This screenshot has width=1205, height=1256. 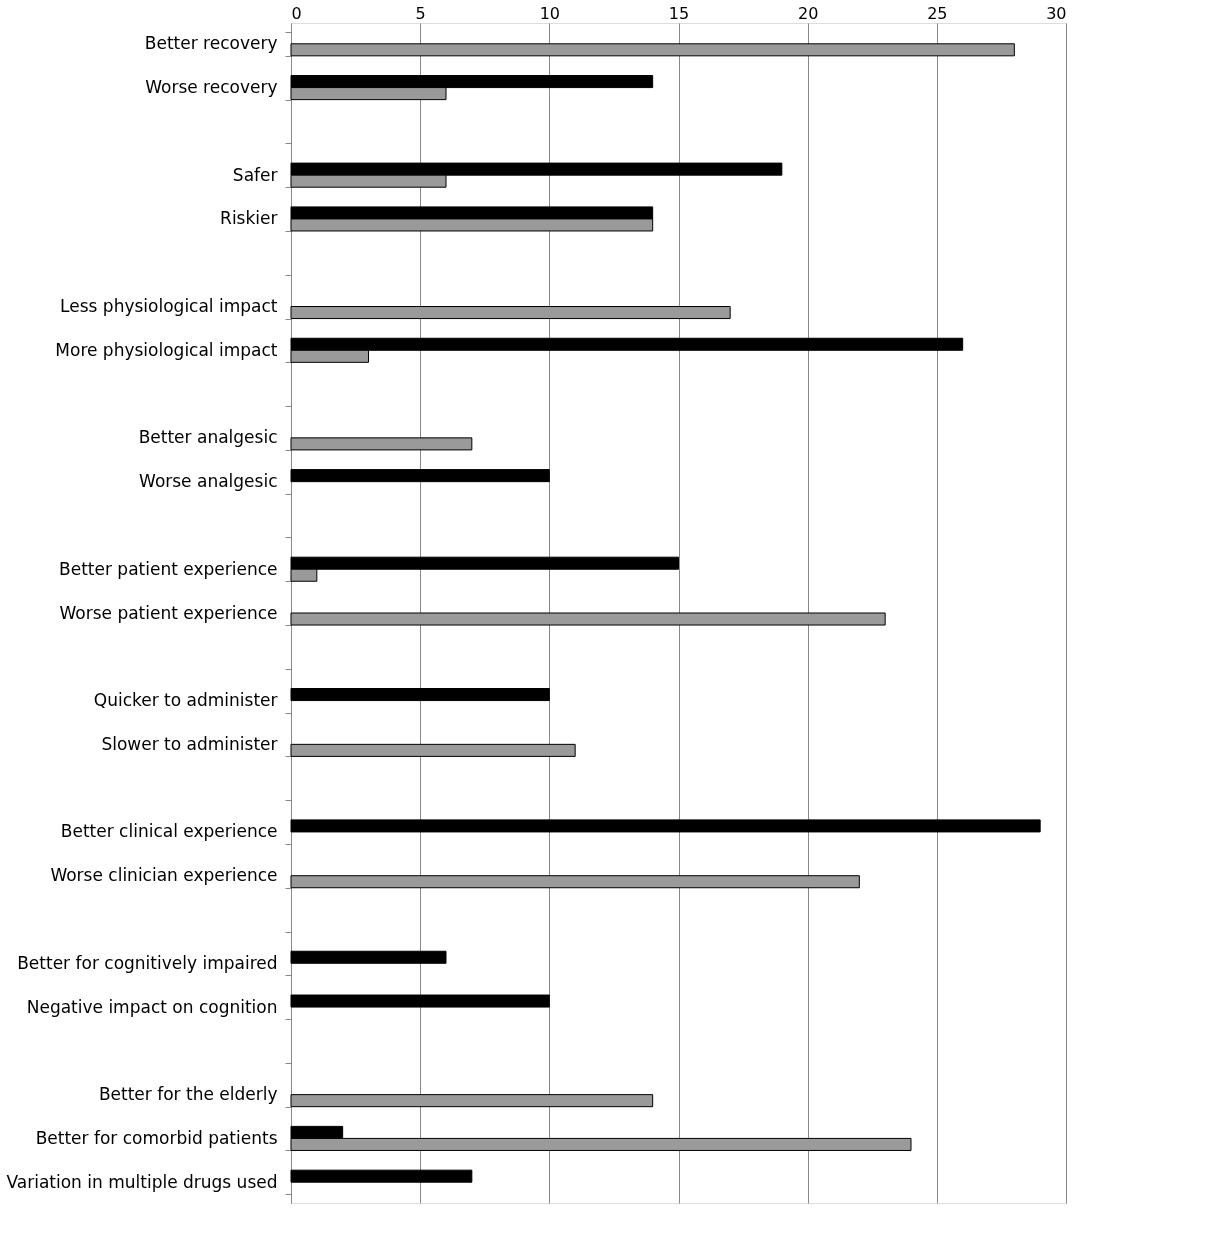 What do you see at coordinates (147, 962) in the screenshot?
I see `y-tick-label: Better for cognitively impaired` at bounding box center [147, 962].